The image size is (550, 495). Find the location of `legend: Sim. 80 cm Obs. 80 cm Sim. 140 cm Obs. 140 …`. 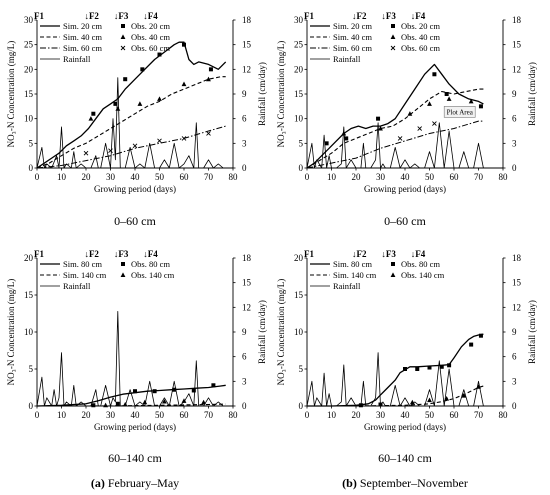

legend: Sim. 80 cm Obs. 80 cm Sim. 140 cm Obs. 140 … is located at coordinates (377, 275).